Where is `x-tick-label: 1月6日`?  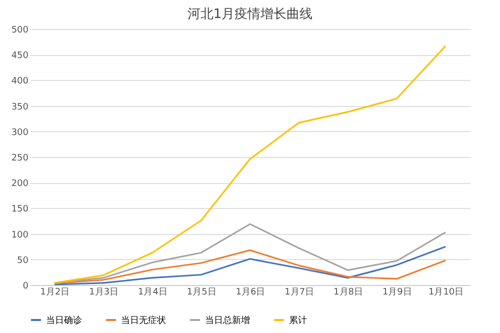
x-tick-label: 1月6日 is located at coordinates (251, 293).